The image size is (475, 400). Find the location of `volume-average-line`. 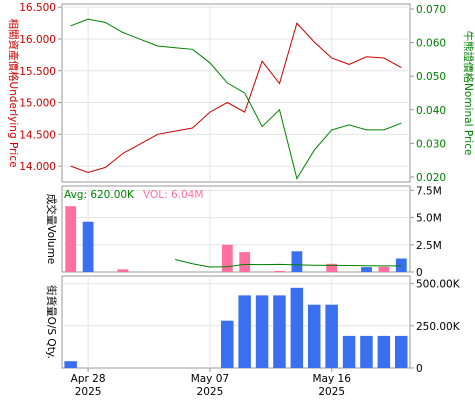

volume-average-line is located at coordinates (288, 263).